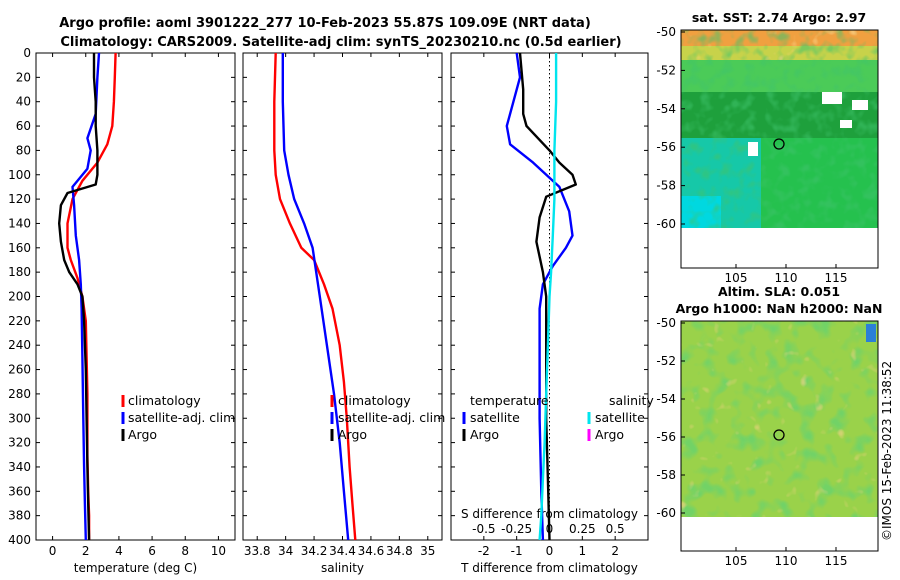 This screenshot has height=580, width=900. Describe the element at coordinates (779, 308) in the screenshot. I see `sla-map-title-line2: Argo h1000: NaN h2000: NaN` at that location.